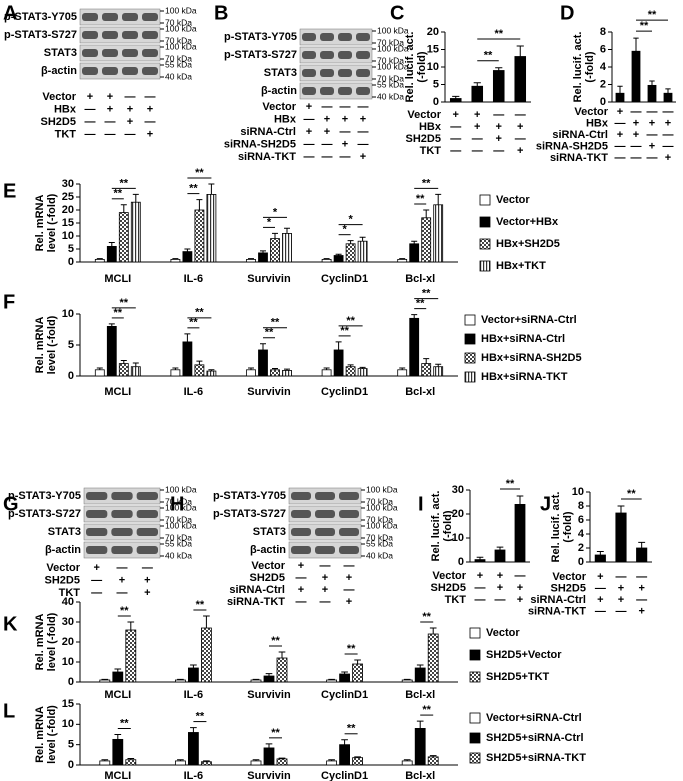  What do you see at coordinates (545, 504) in the screenshot?
I see `panel-letter: J` at bounding box center [545, 504].